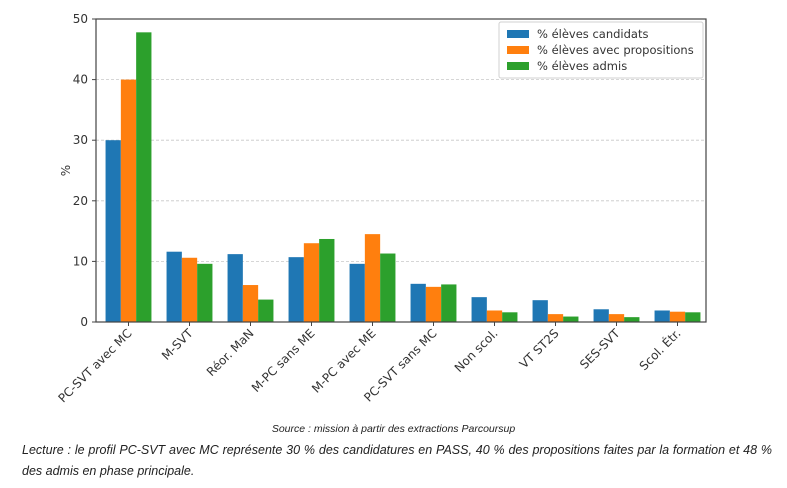 The height and width of the screenshot is (488, 787). I want to click on x-tick-label: SES-SVT, so click(600, 349).